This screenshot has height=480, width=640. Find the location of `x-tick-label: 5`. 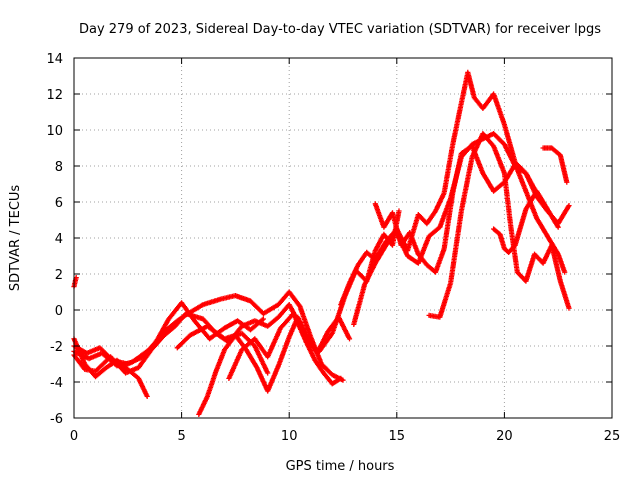

x-tick-label: 5 is located at coordinates (181, 436).